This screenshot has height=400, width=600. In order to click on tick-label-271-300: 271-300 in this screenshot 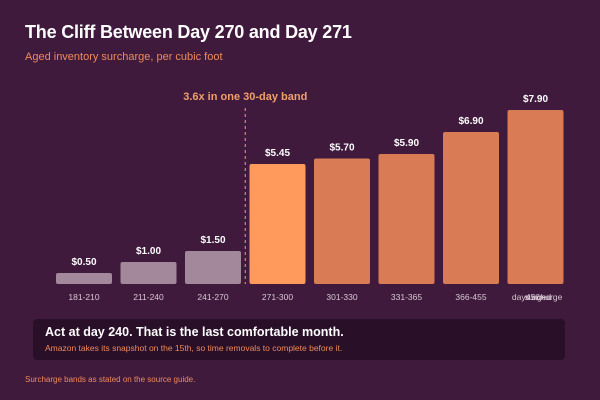, I will do `click(277, 297)`.